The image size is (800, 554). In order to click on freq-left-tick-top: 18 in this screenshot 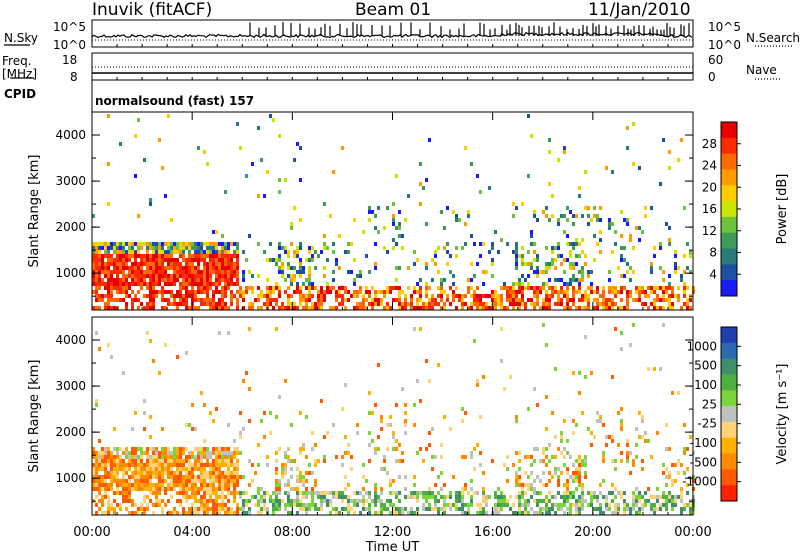, I will do `click(70, 60)`.